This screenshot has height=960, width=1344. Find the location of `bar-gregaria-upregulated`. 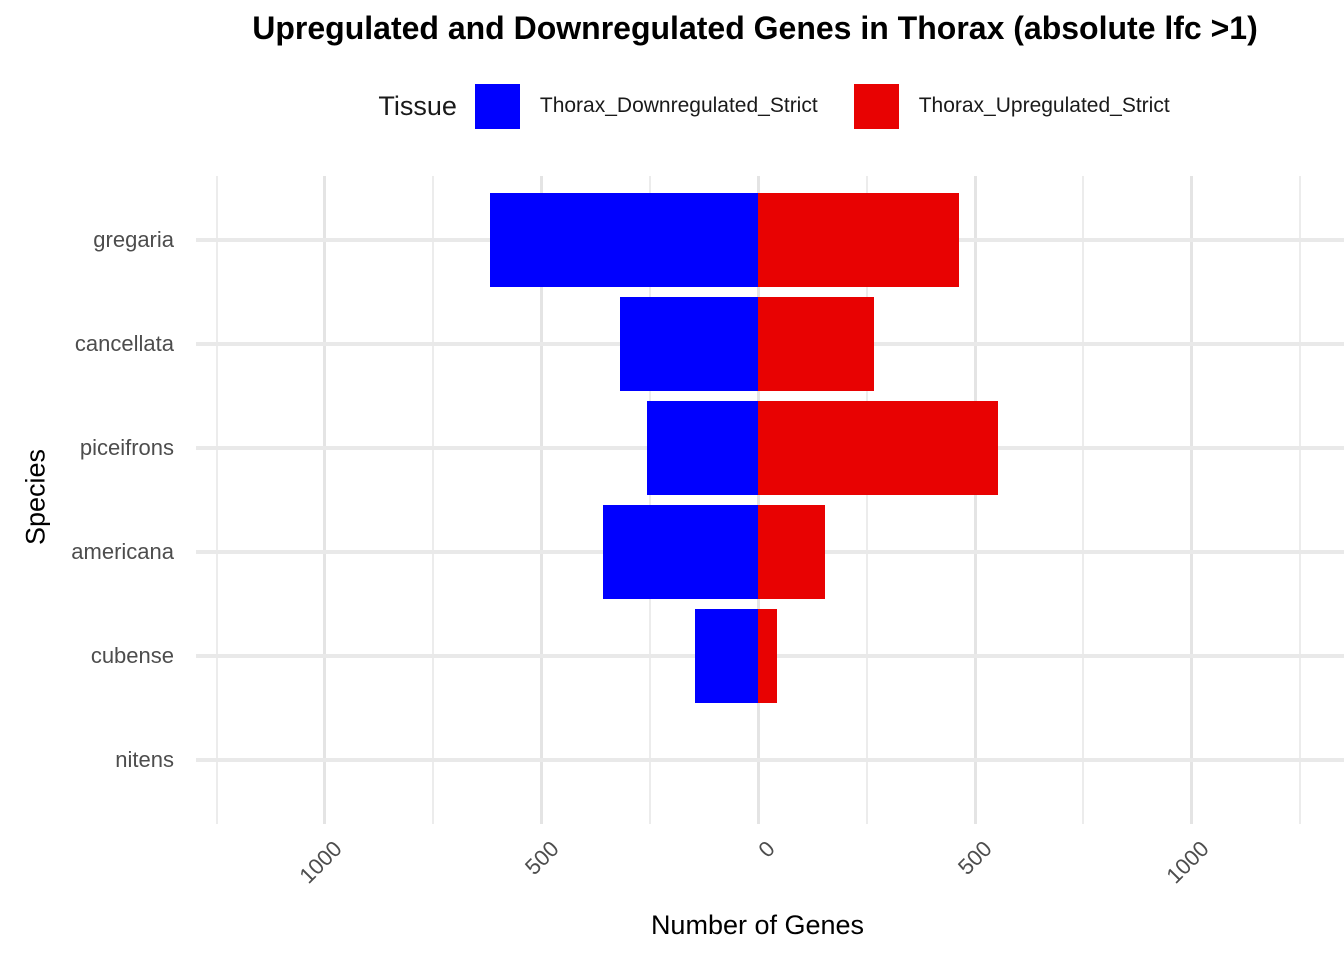

bar-gregaria-upregulated is located at coordinates (858, 240).